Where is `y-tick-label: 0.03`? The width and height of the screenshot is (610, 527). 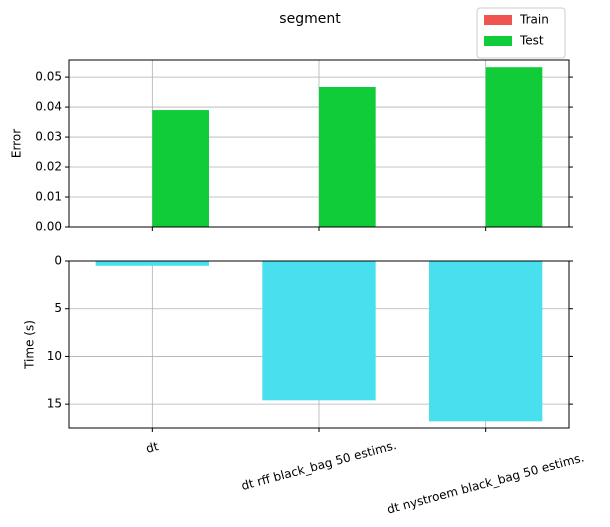 y-tick-label: 0.03 is located at coordinates (48, 137).